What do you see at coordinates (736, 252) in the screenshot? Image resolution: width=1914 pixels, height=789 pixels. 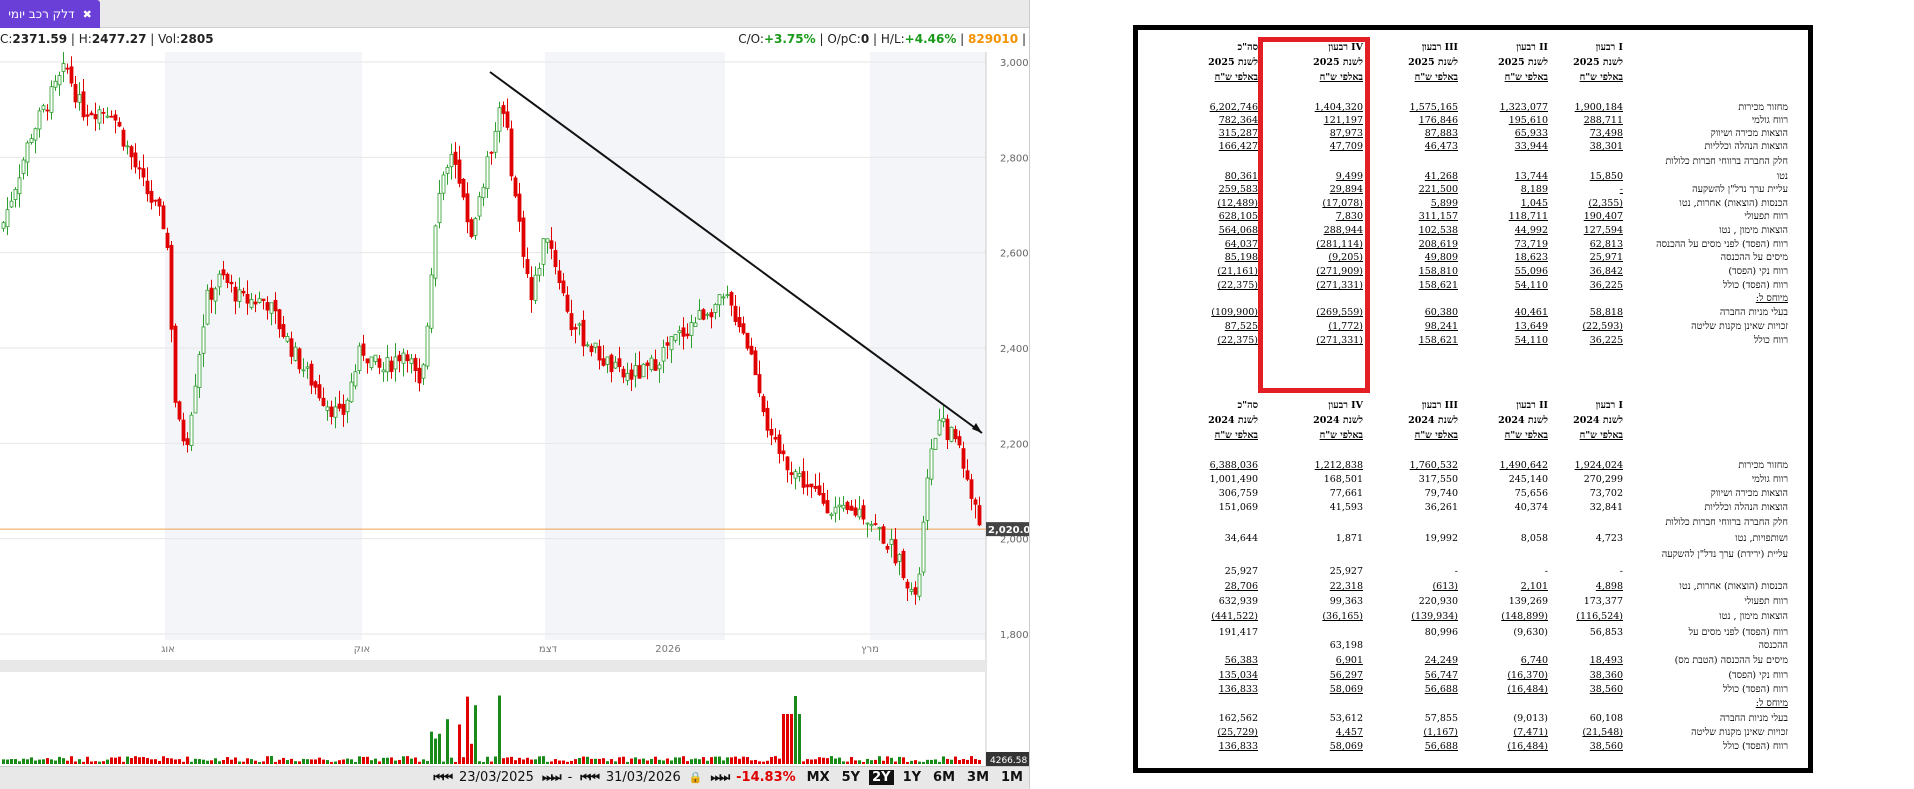 I see `trend-line` at bounding box center [736, 252].